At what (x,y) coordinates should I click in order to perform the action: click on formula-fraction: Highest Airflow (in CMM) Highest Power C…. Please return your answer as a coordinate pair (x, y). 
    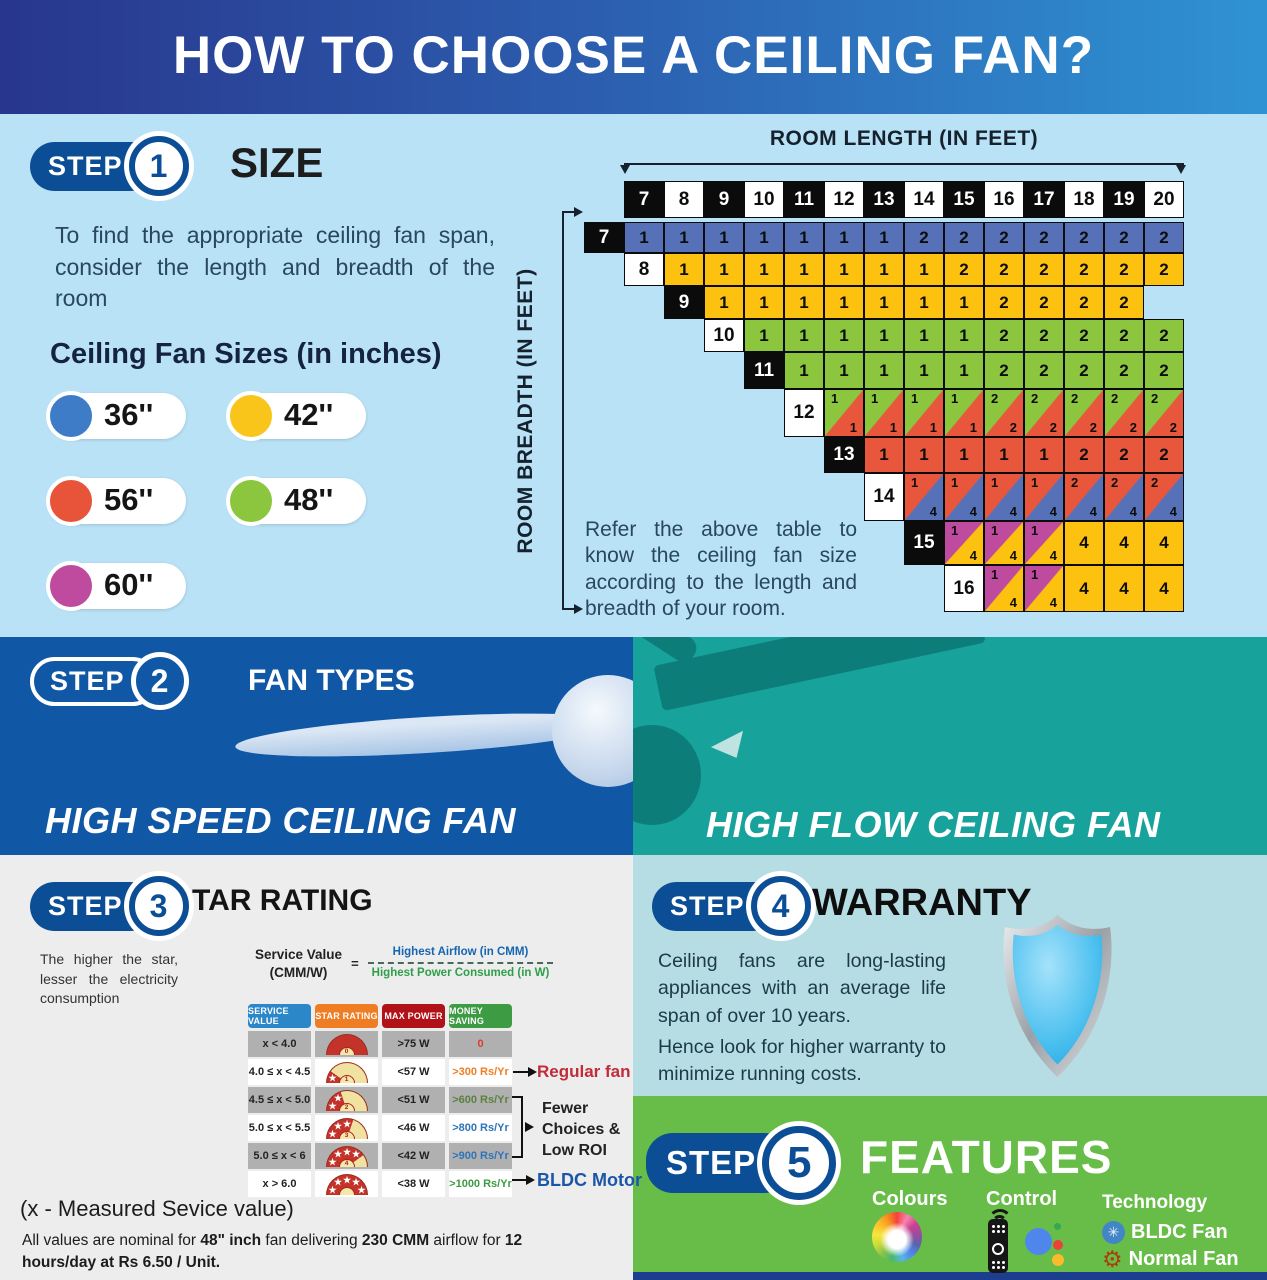
    Looking at the image, I should click on (460, 963).